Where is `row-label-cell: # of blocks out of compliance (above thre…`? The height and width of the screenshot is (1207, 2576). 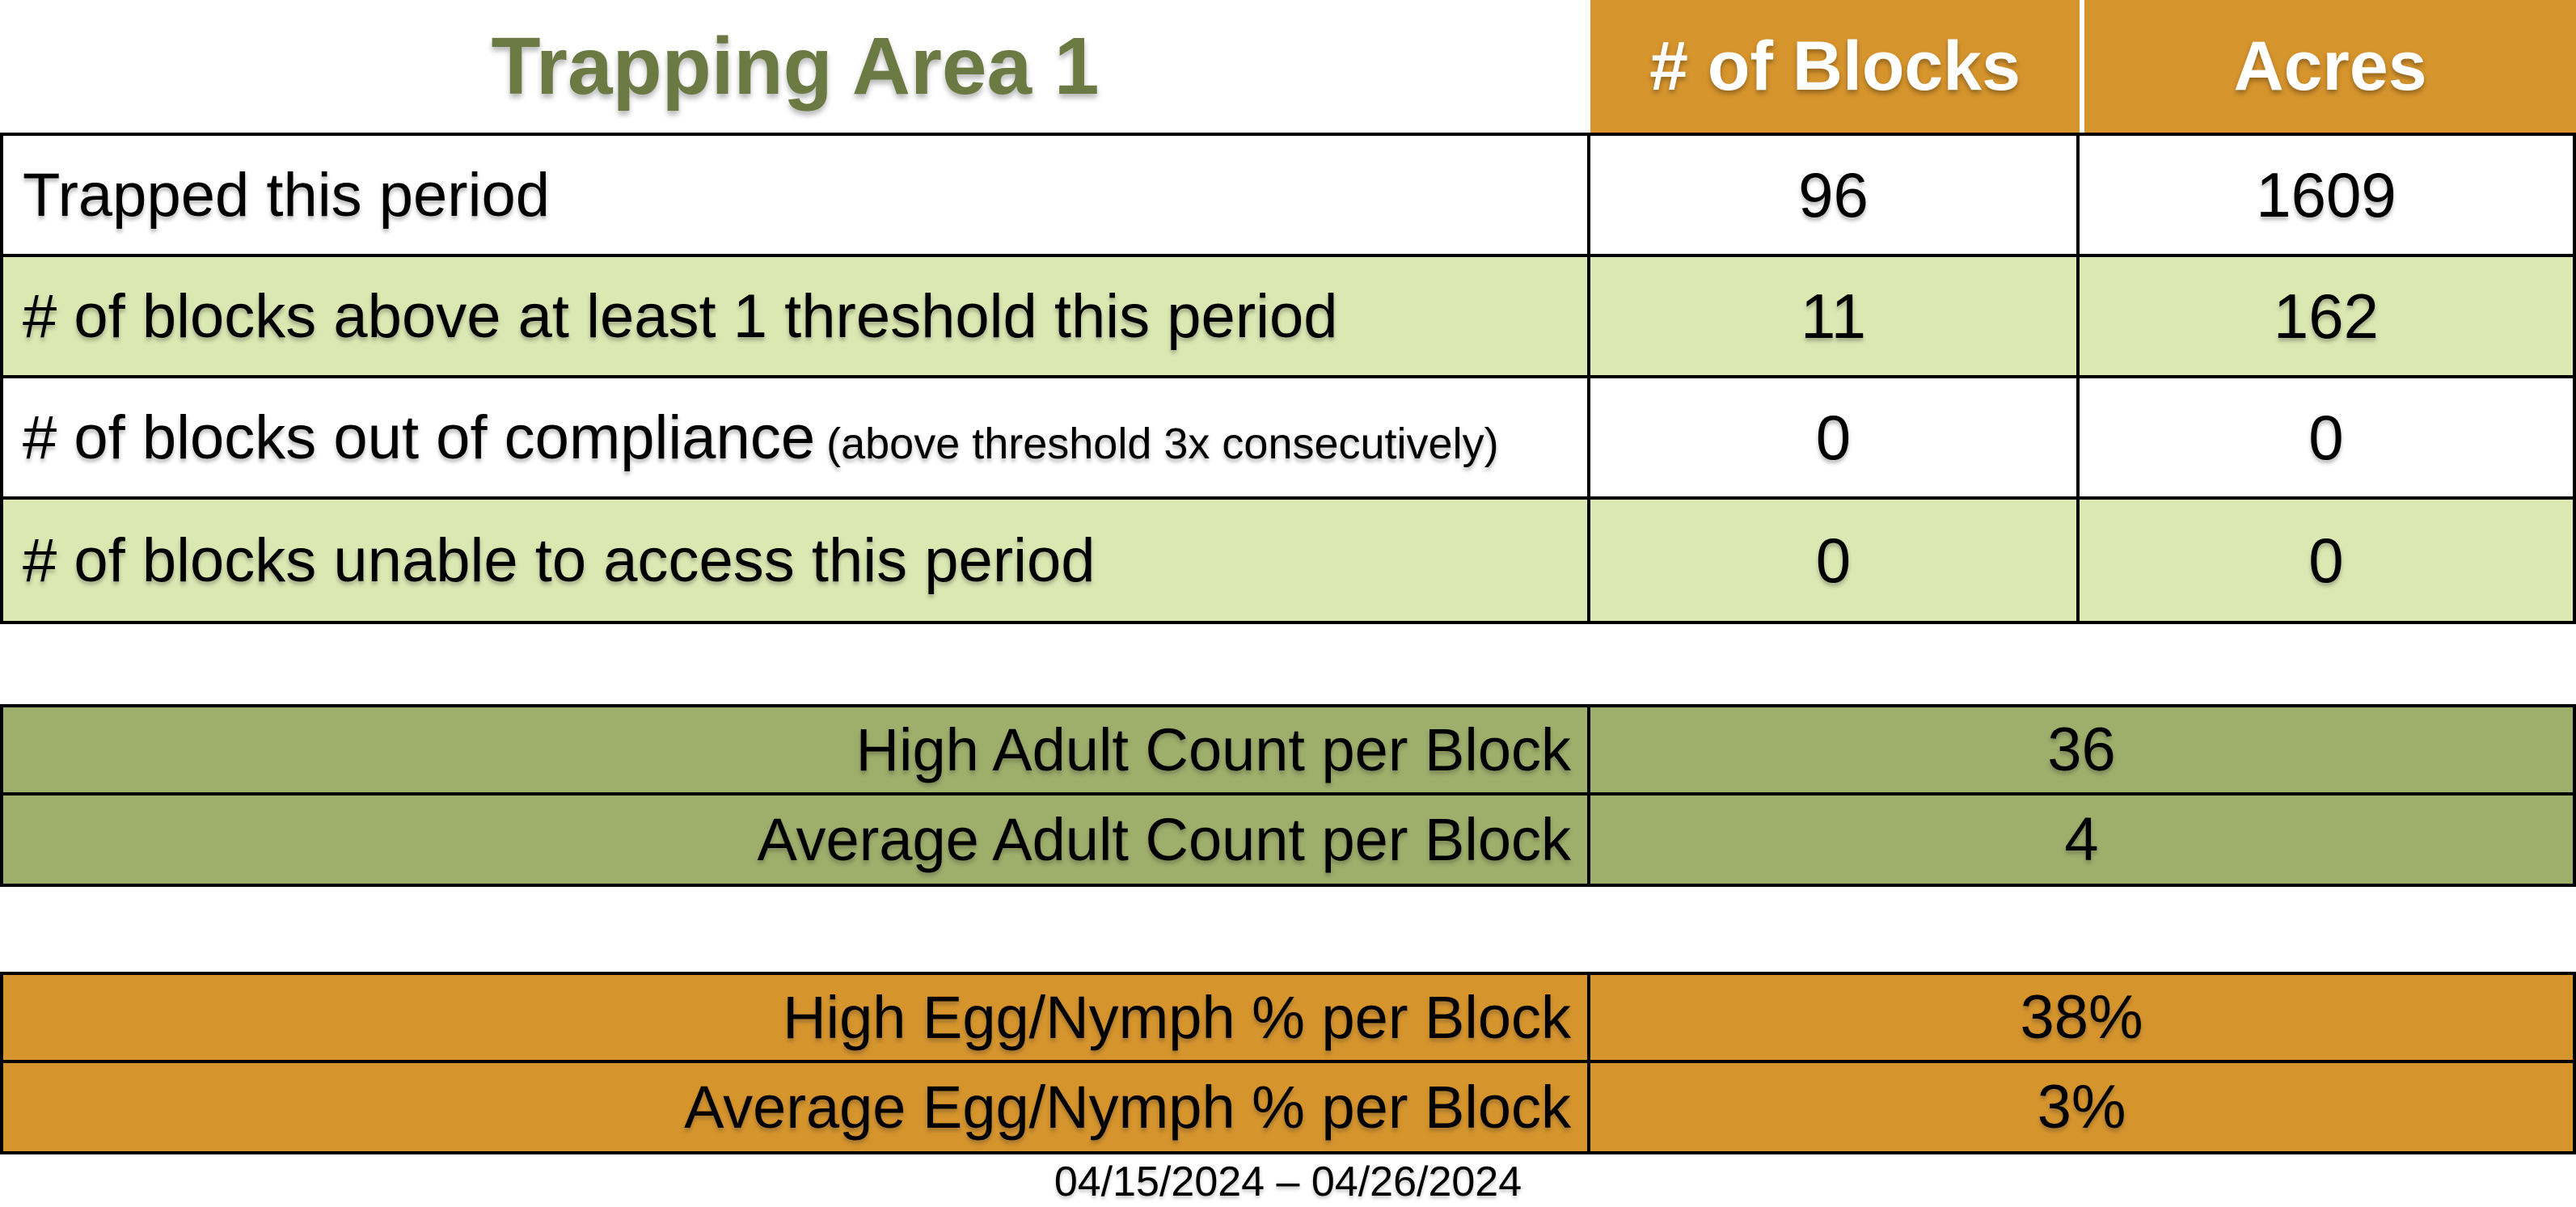
row-label-cell: # of blocks out of compliance (above thre… is located at coordinates (796, 437).